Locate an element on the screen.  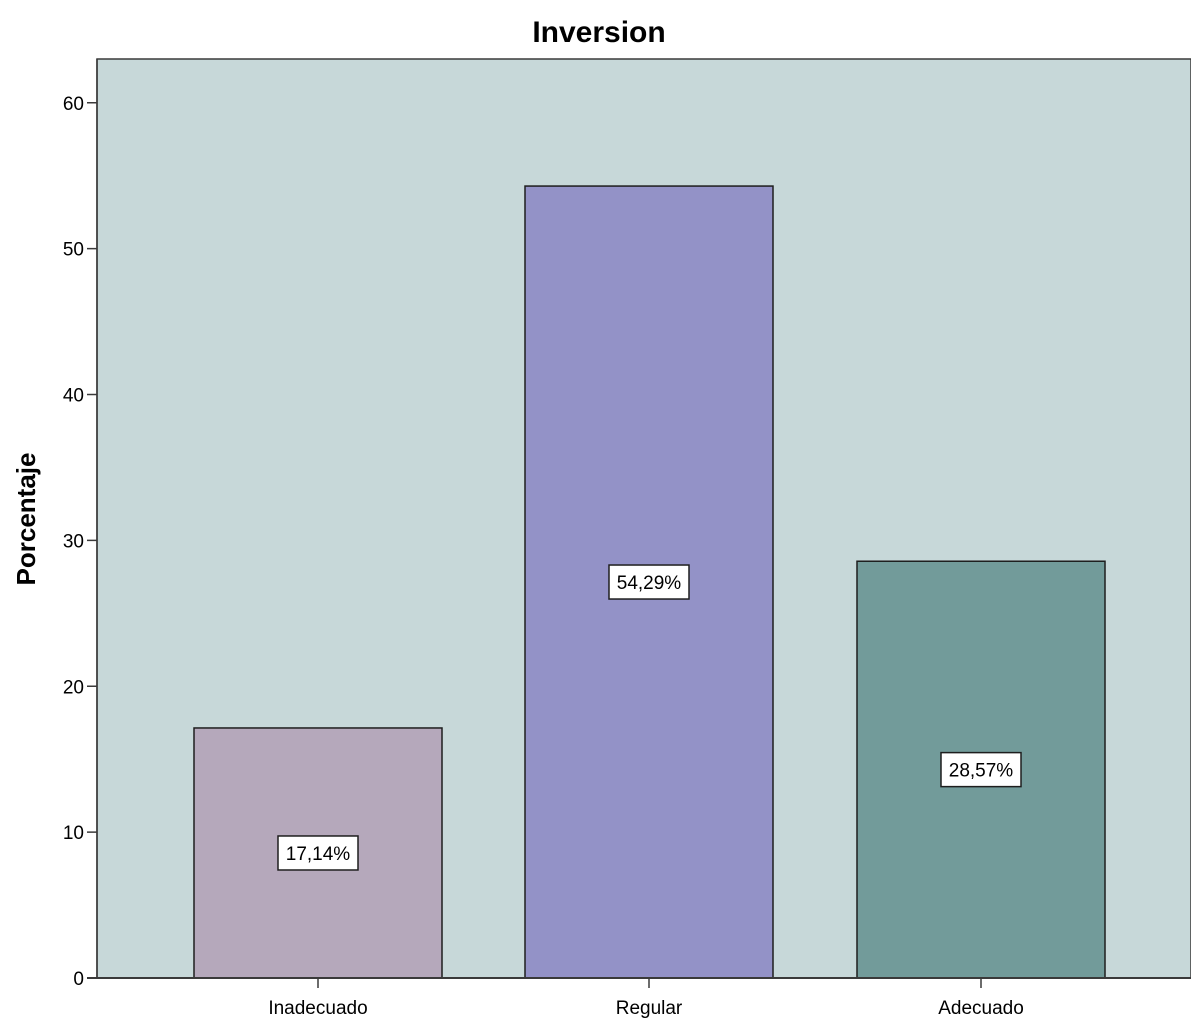
x-axis: Inadecuado Regular Adecuado is located at coordinates (639, 998).